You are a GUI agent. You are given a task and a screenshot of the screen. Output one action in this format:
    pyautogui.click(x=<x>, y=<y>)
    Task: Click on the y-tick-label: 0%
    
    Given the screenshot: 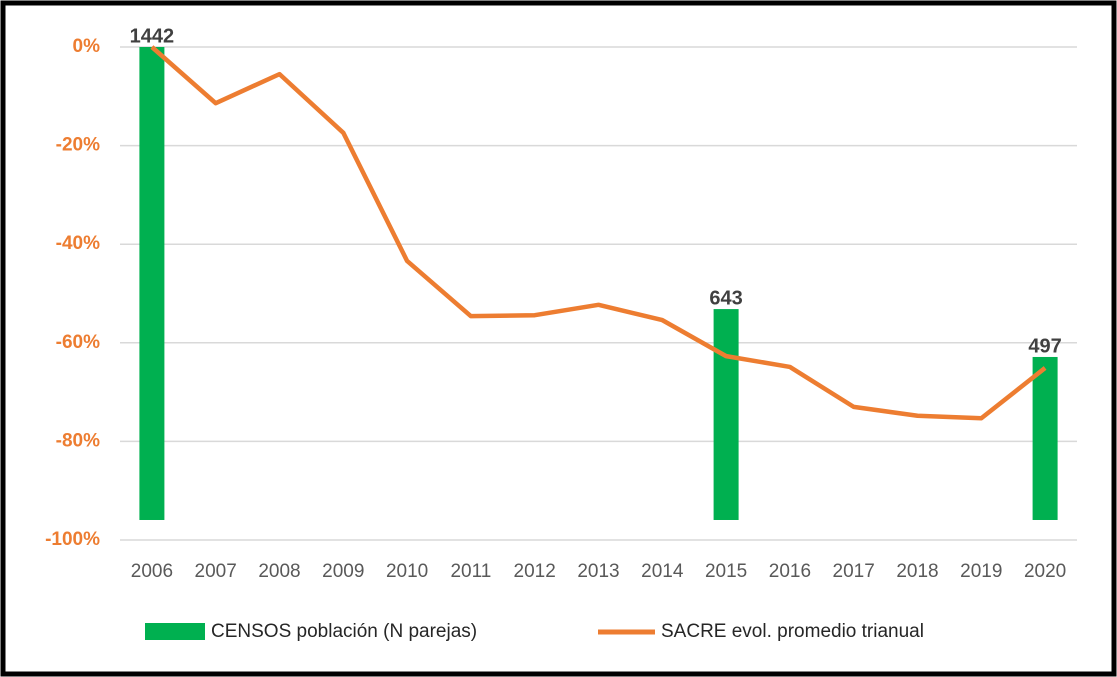 What is the action you would take?
    pyautogui.click(x=87, y=46)
    